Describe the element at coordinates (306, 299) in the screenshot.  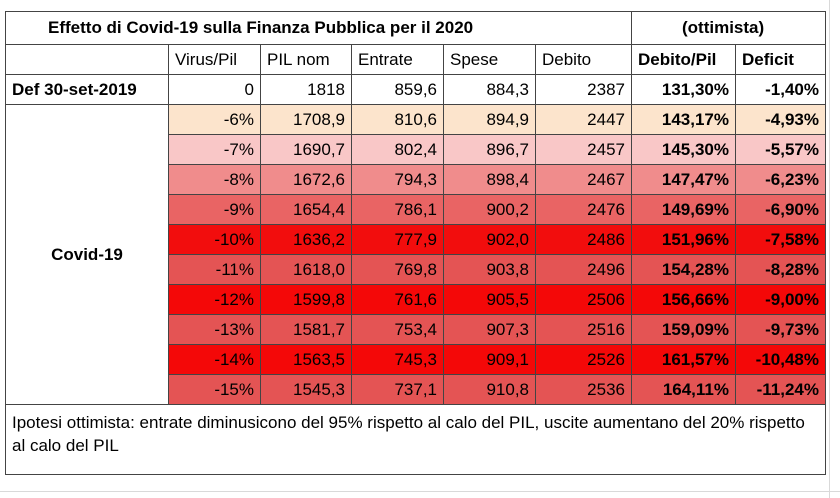
I see `scenario-cell: 1599,8` at that location.